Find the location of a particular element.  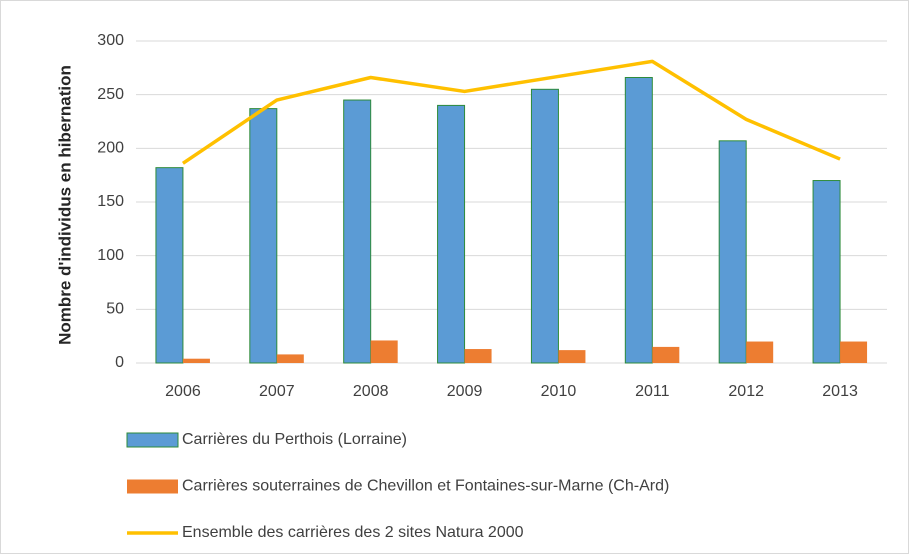

x-tick-label: 2008 is located at coordinates (371, 391).